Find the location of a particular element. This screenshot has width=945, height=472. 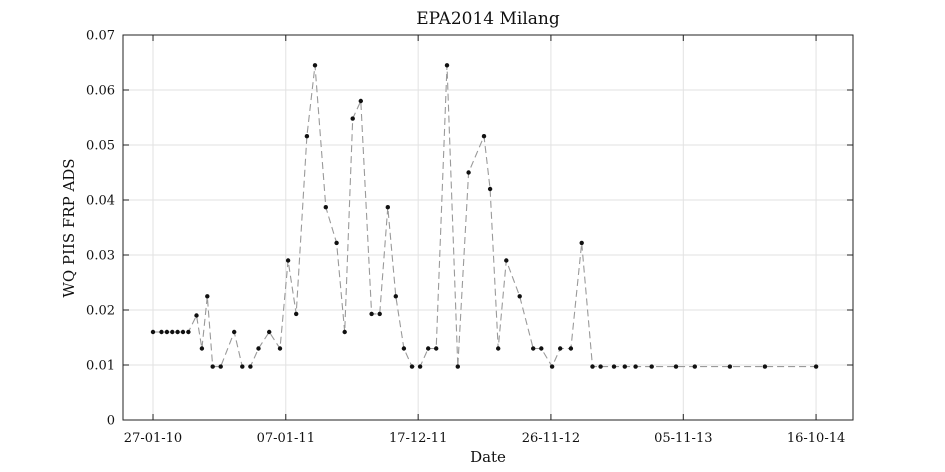

y-axis-label: WQ PIIS FRP ADS is located at coordinates (69, 227).